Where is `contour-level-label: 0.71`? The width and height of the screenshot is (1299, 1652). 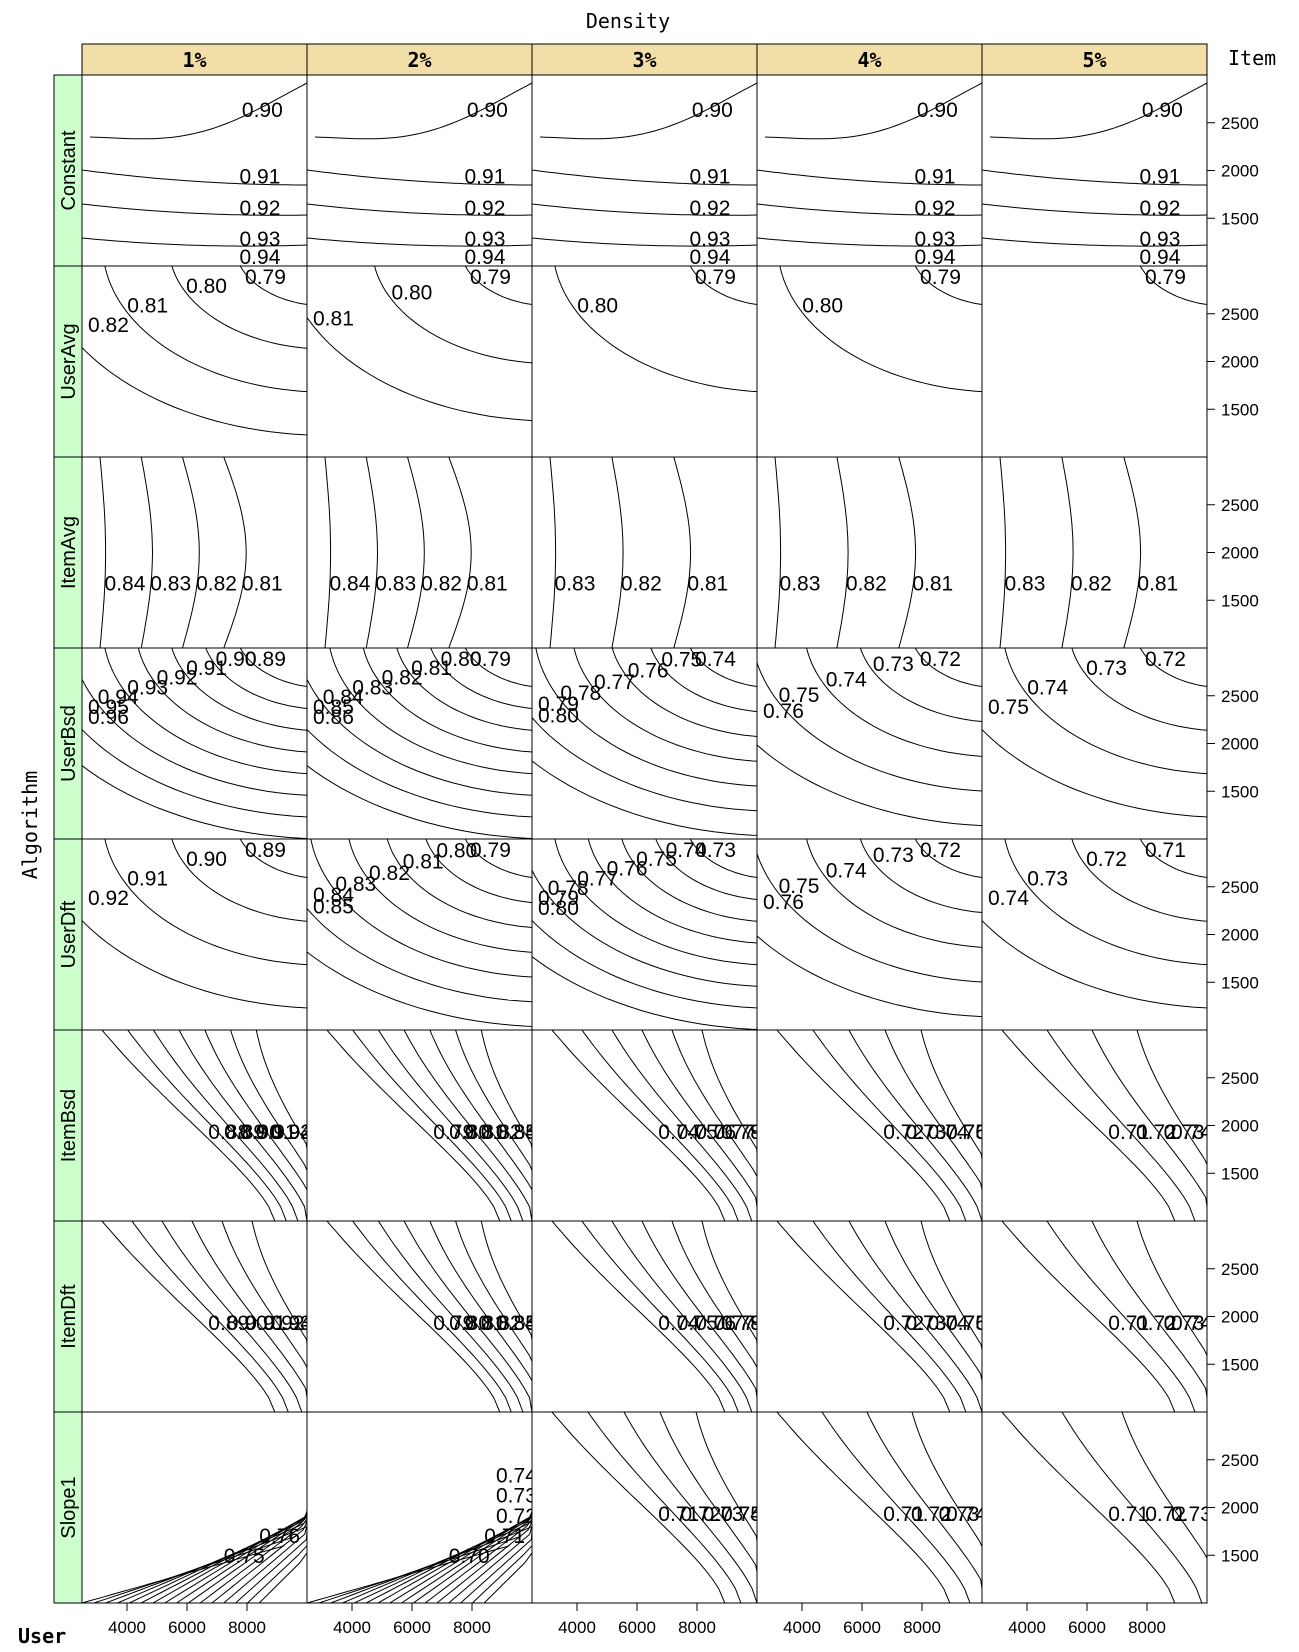
contour-level-label: 0.71 is located at coordinates (1128, 1514).